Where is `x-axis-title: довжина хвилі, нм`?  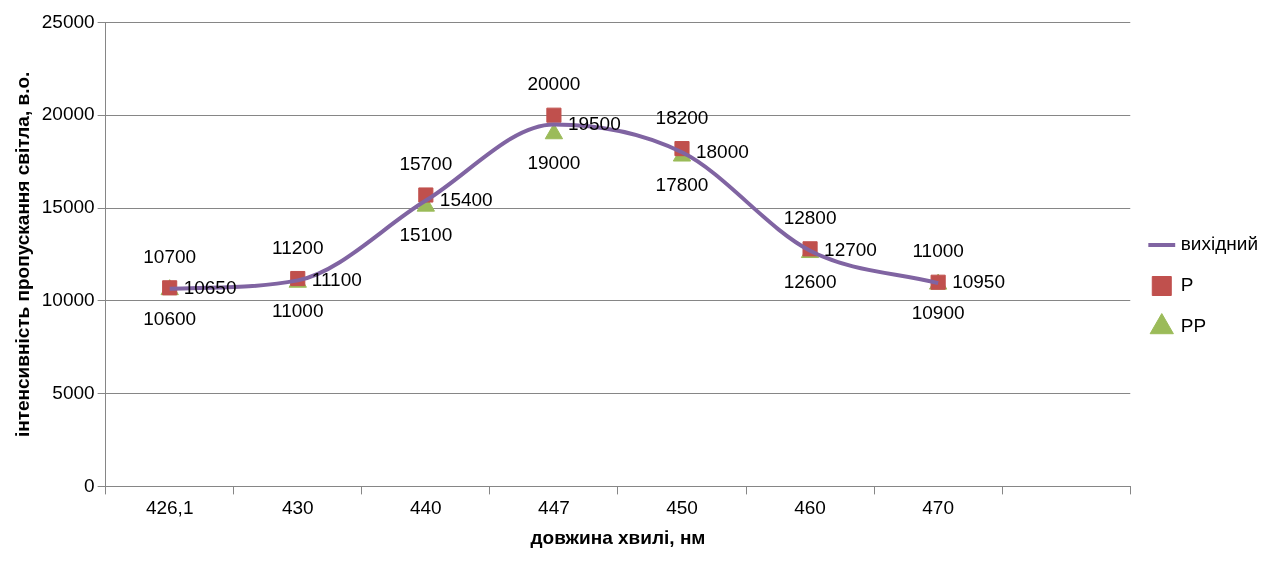 x-axis-title: довжина хвилі, нм is located at coordinates (618, 537).